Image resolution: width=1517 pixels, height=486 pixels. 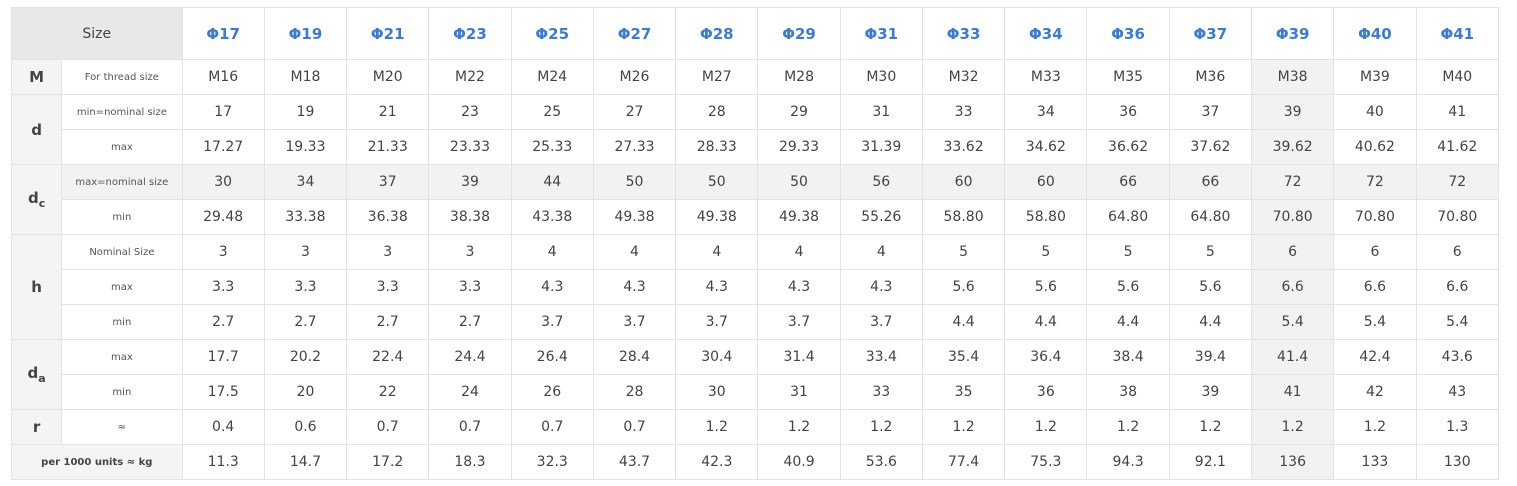 What do you see at coordinates (552, 112) in the screenshot?
I see `value-cell: 25` at bounding box center [552, 112].